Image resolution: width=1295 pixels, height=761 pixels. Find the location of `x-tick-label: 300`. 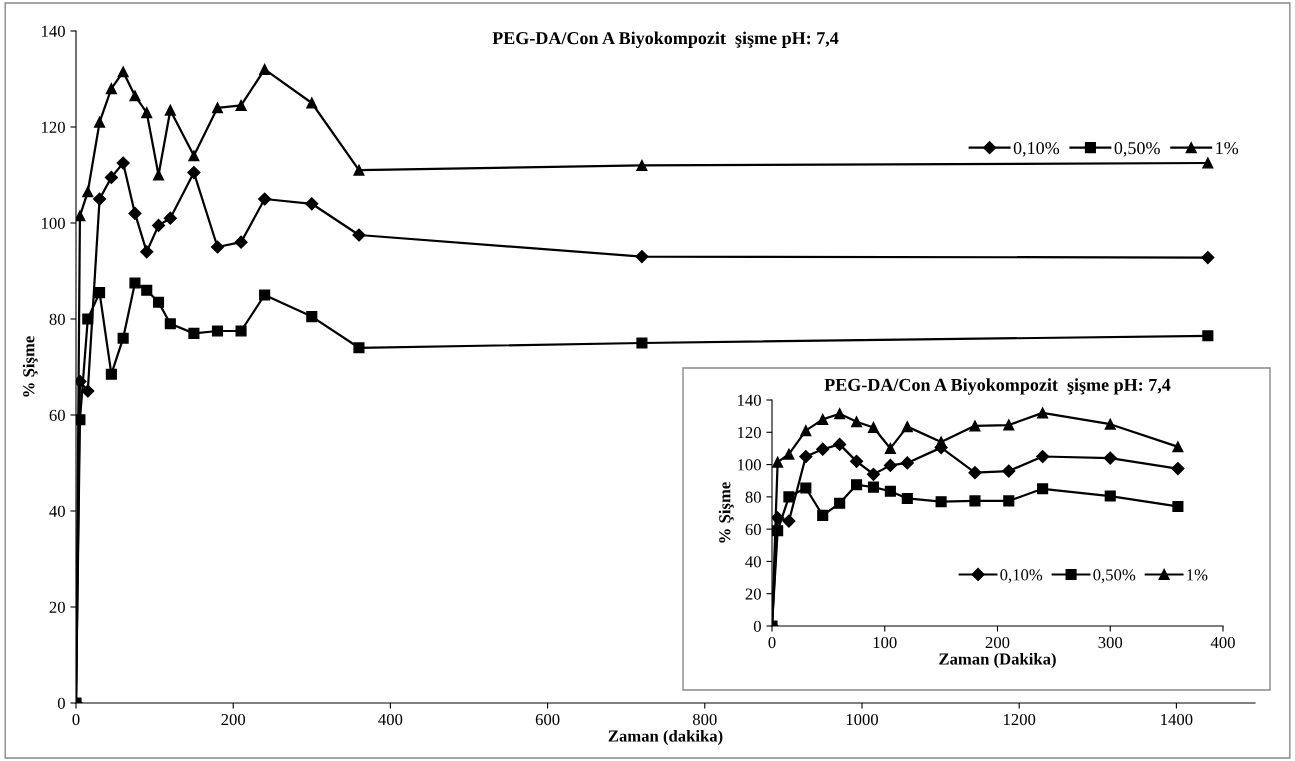

x-tick-label: 300 is located at coordinates (1110, 642).